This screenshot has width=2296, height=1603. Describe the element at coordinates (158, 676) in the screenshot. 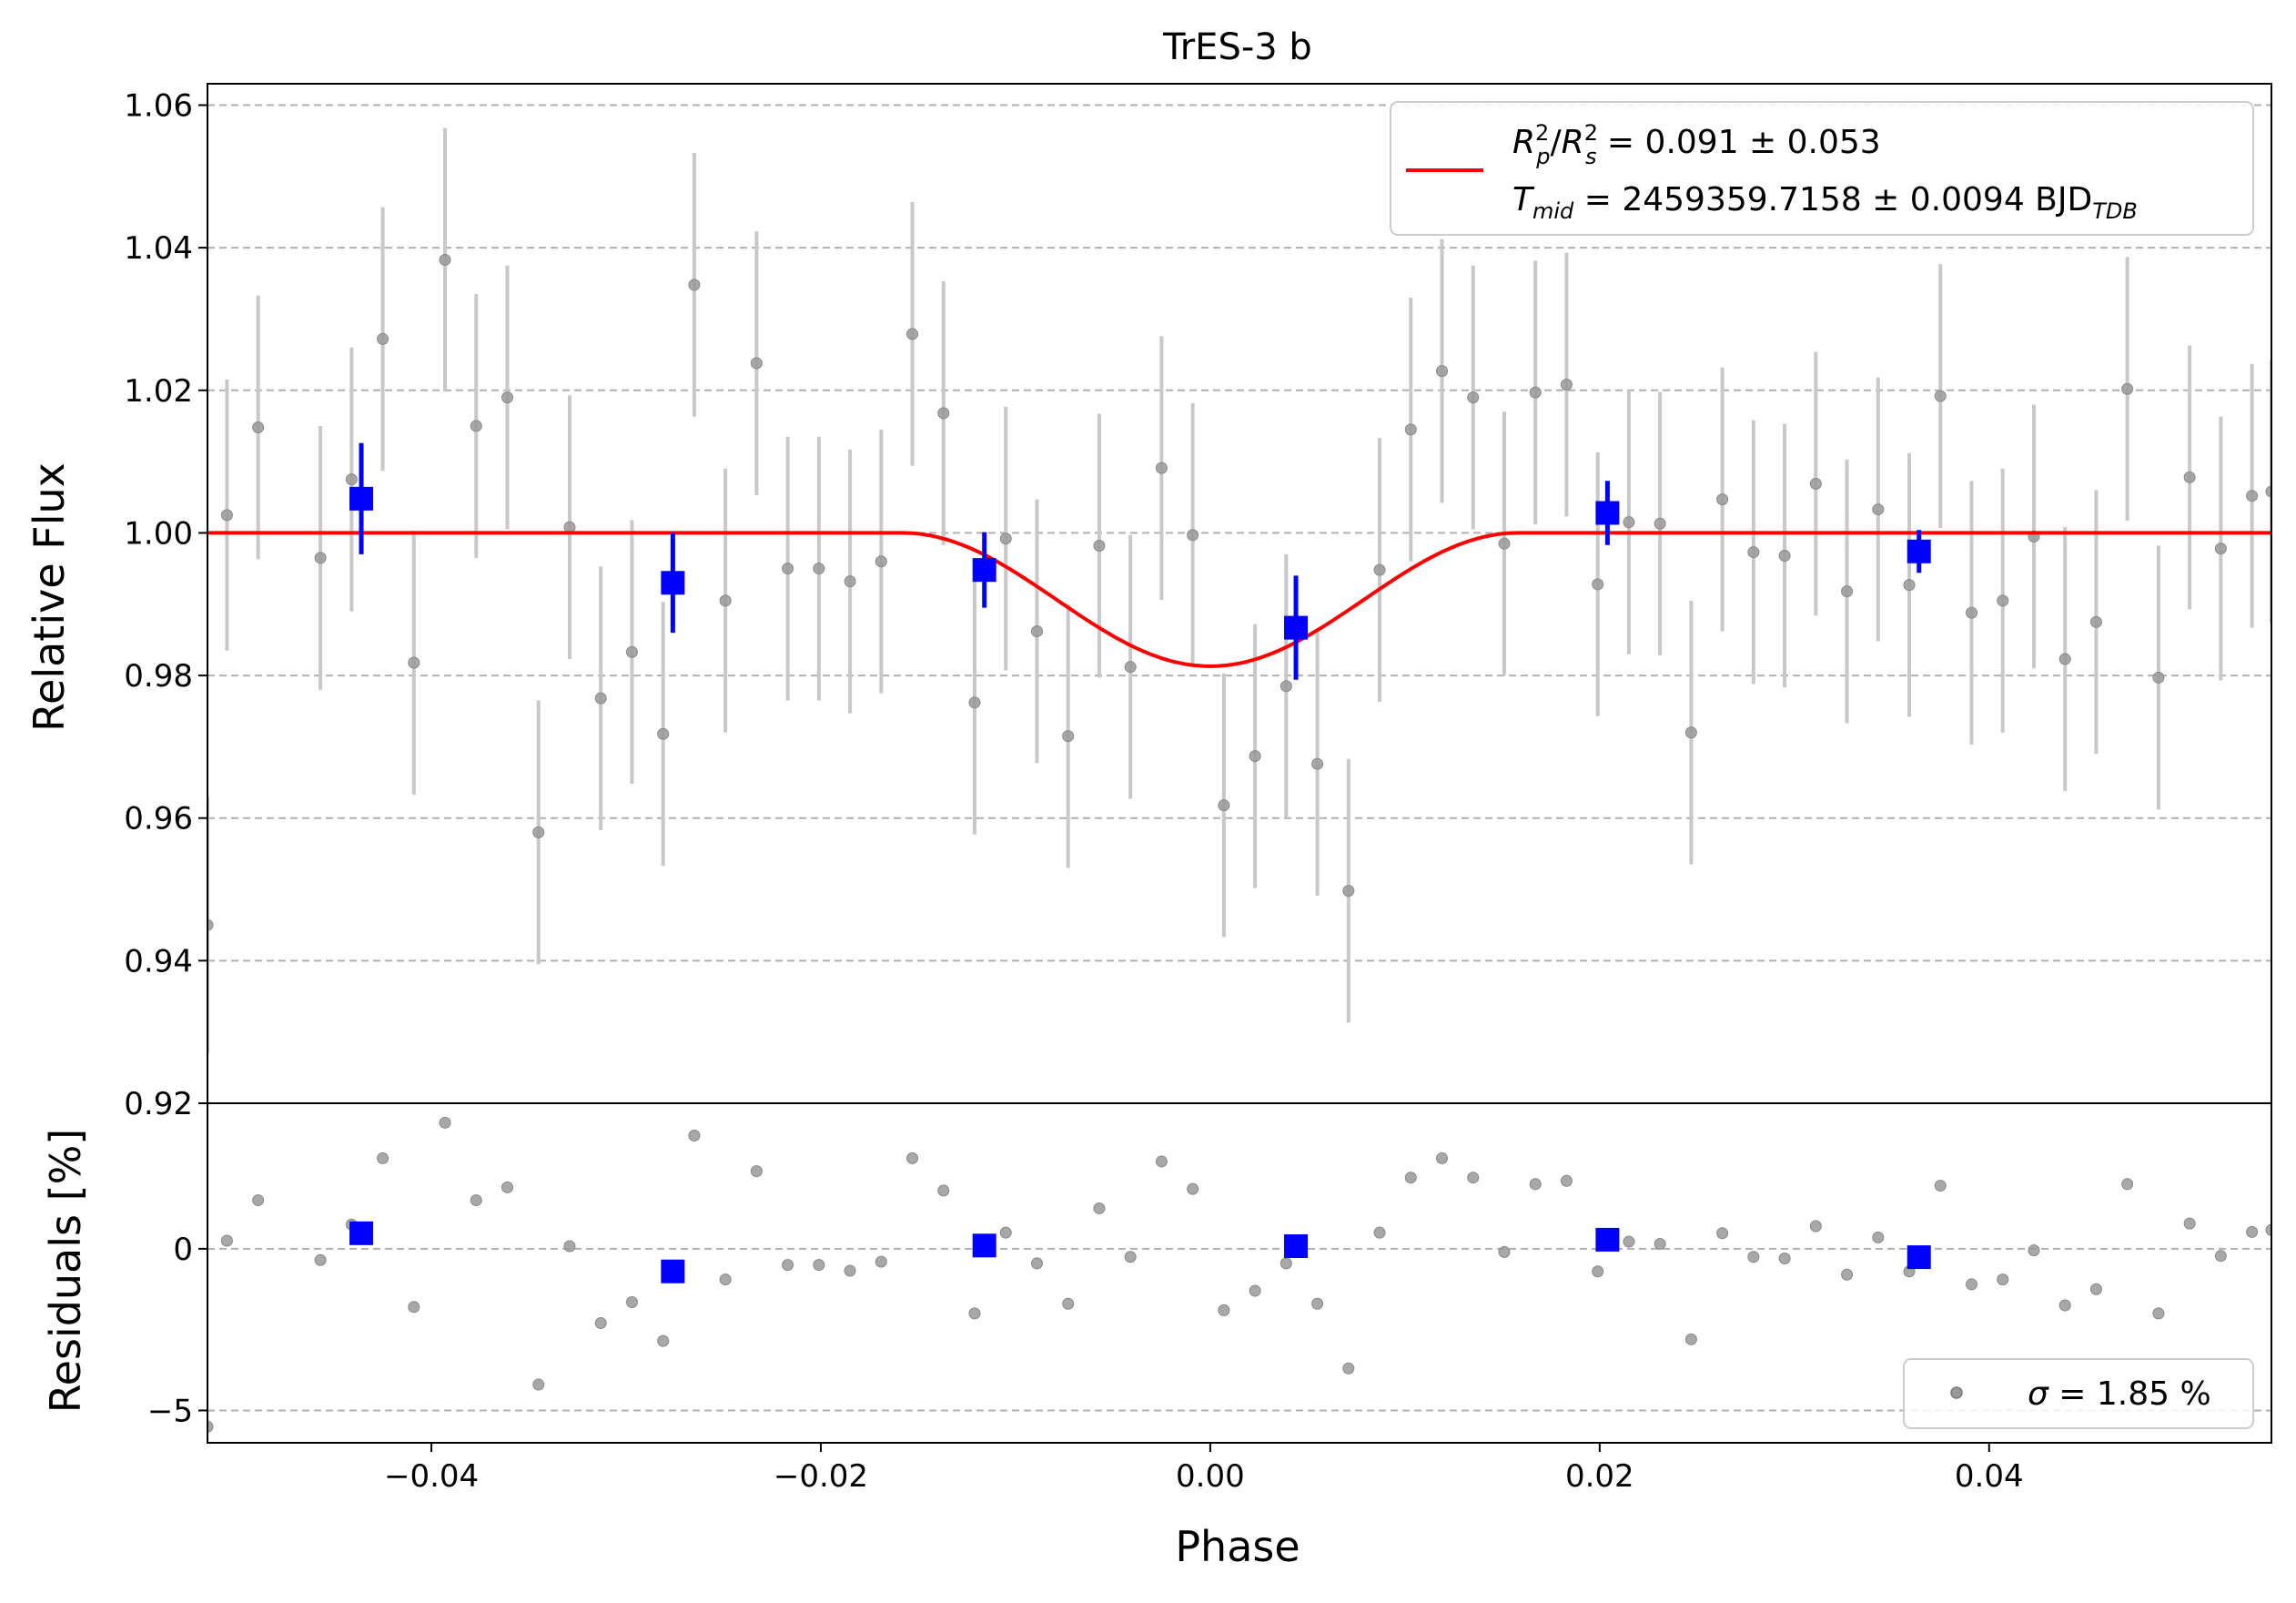

I see `main-y-tick-label: 0.98` at that location.